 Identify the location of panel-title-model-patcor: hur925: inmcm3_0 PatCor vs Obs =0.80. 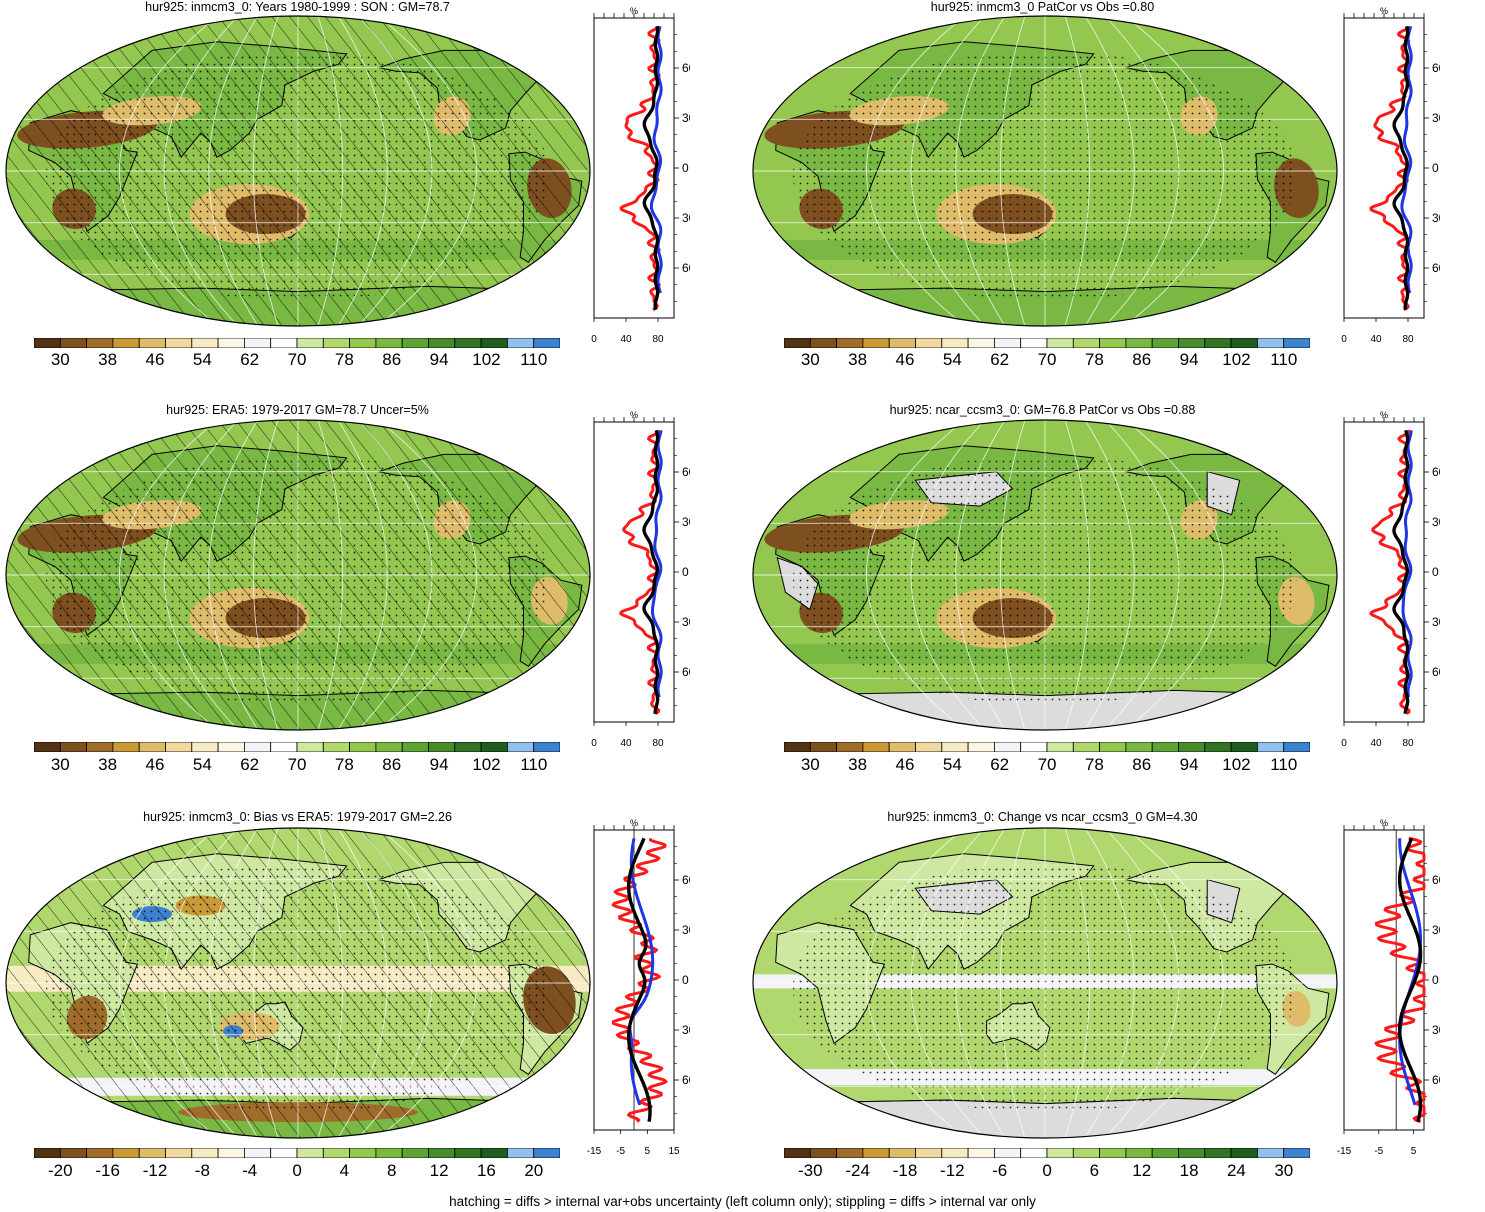
(1042, 7).